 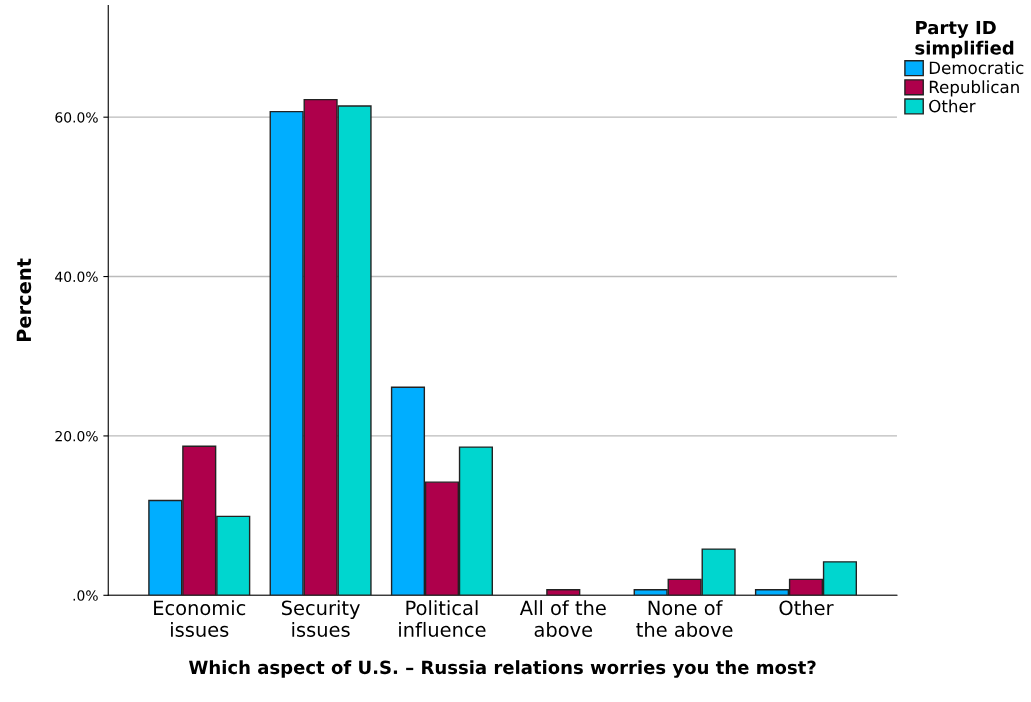 I want to click on bar, so click(x=563, y=592).